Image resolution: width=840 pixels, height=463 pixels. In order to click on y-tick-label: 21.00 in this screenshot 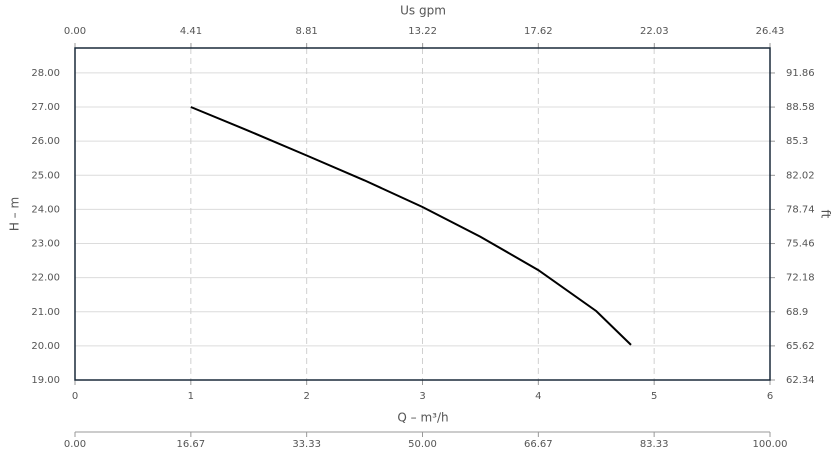, I will do `click(45, 312)`.